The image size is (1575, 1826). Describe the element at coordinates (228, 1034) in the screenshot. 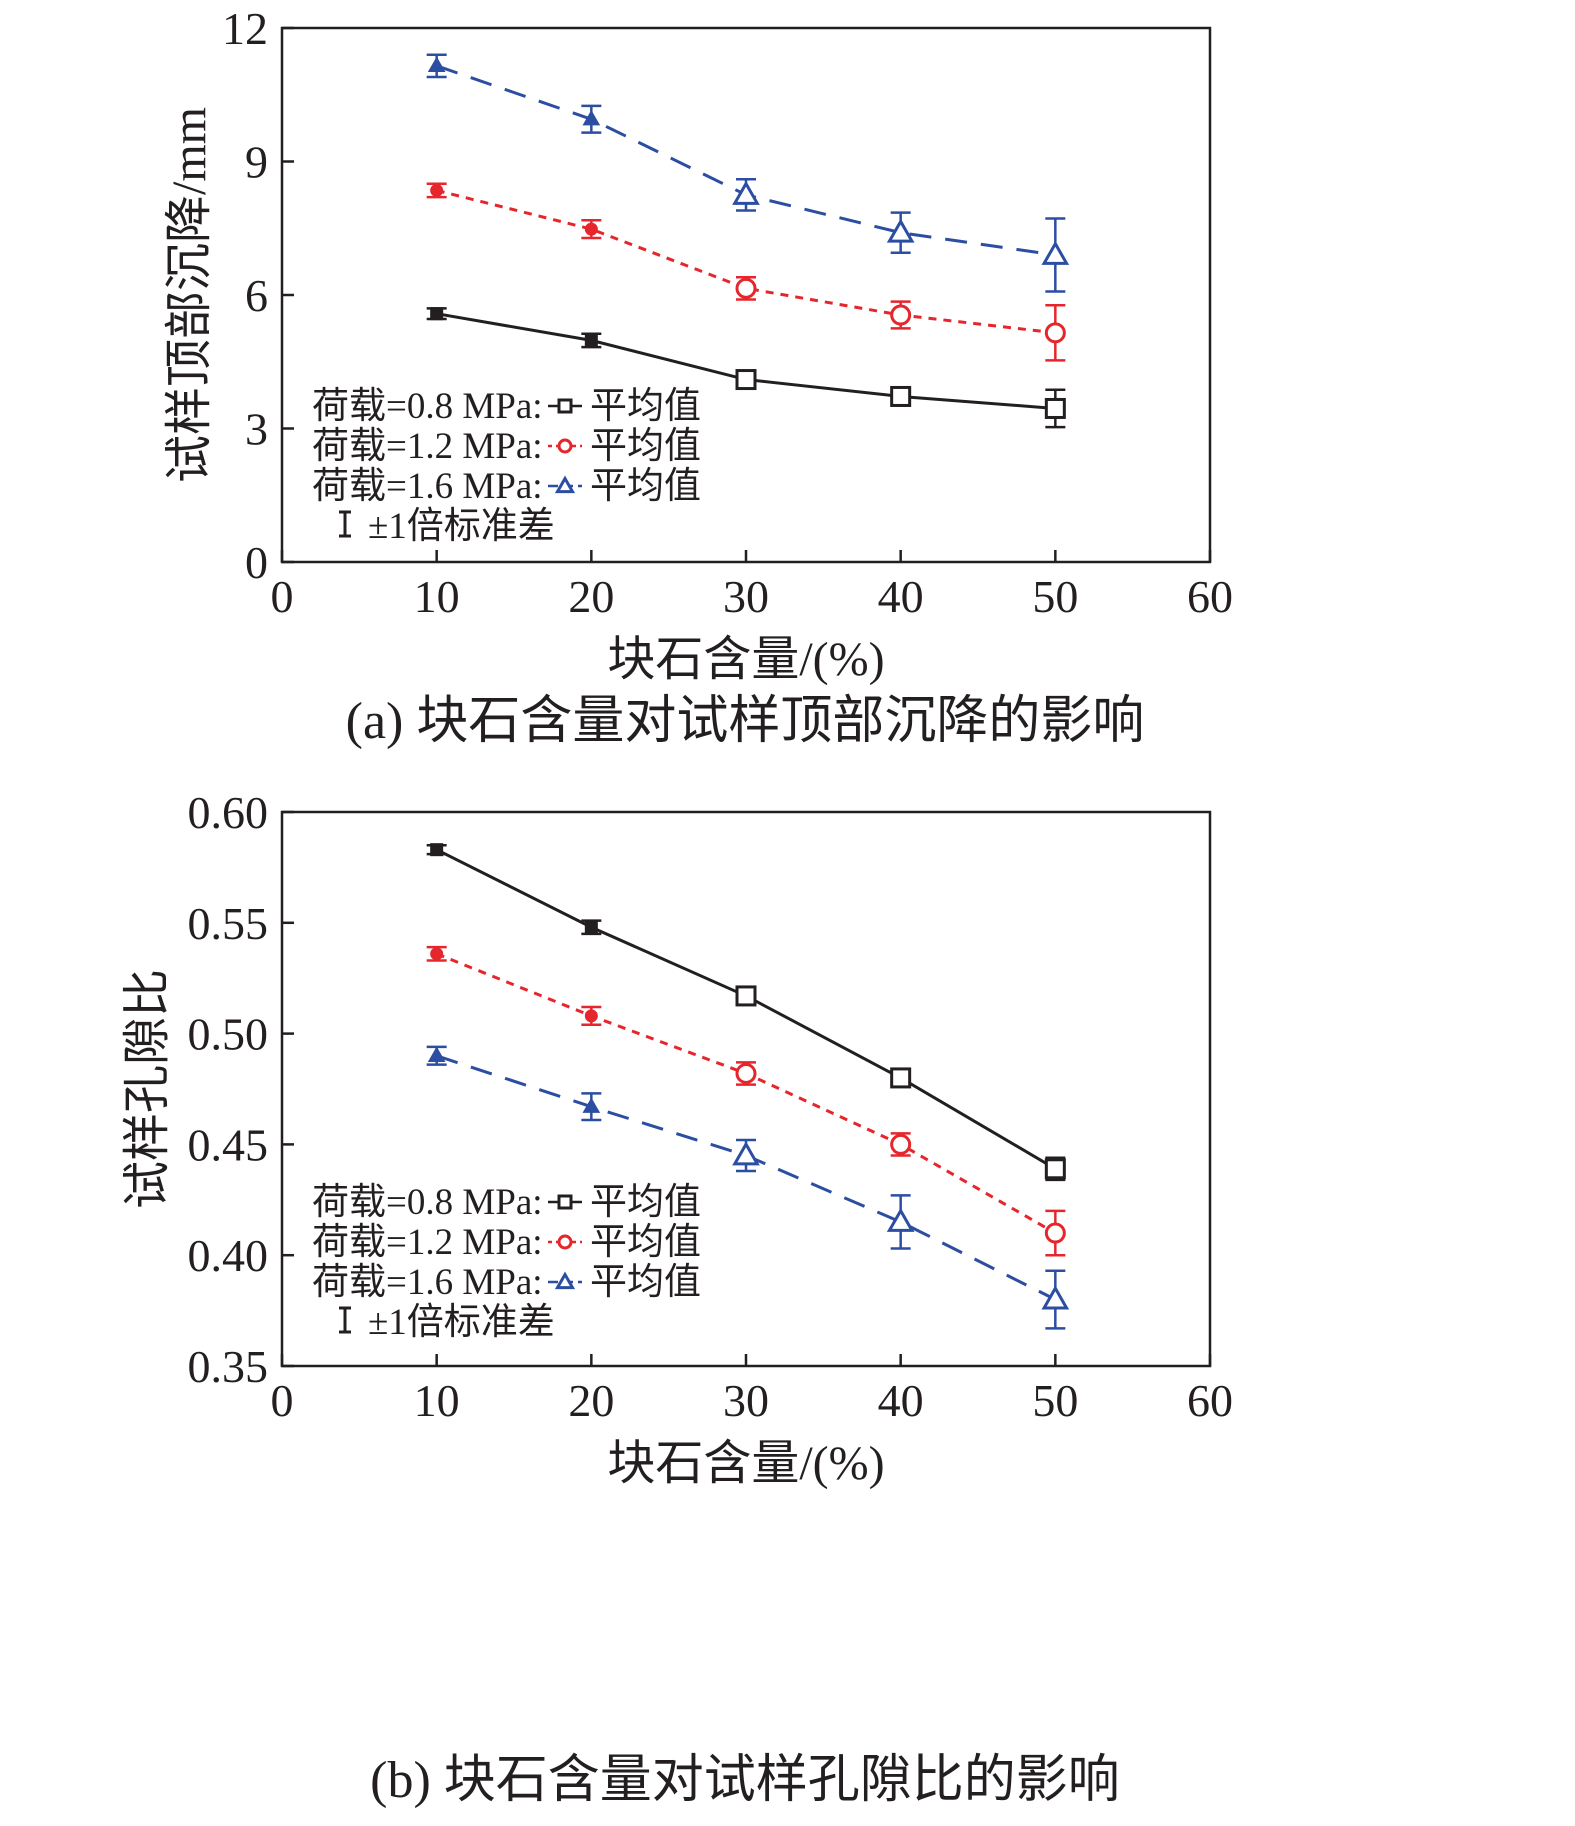

I see `y-tick-label: 0.50` at that location.